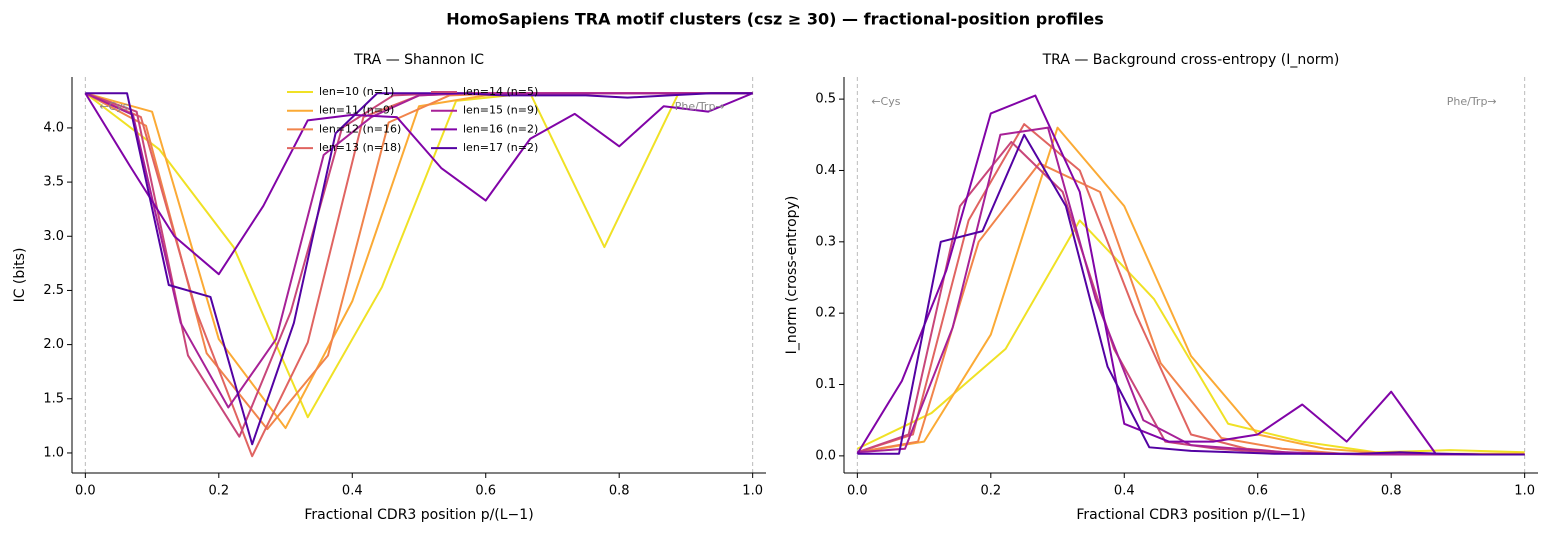 The width and height of the screenshot is (1550, 537). Describe the element at coordinates (825, 241) in the screenshot. I see `y-tick-label: 0.3` at that location.